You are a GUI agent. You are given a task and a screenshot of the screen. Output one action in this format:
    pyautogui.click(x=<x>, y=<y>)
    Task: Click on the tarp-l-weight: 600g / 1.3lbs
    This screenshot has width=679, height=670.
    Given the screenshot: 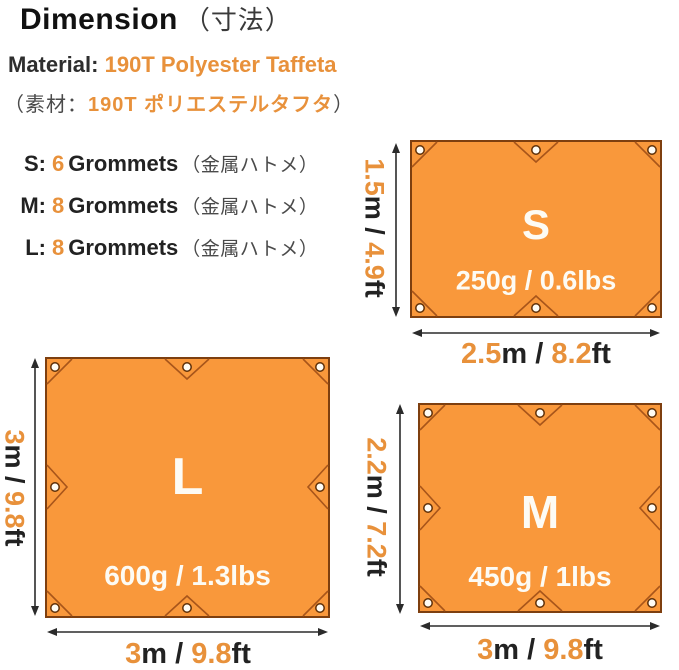 What is the action you would take?
    pyautogui.click(x=187, y=576)
    